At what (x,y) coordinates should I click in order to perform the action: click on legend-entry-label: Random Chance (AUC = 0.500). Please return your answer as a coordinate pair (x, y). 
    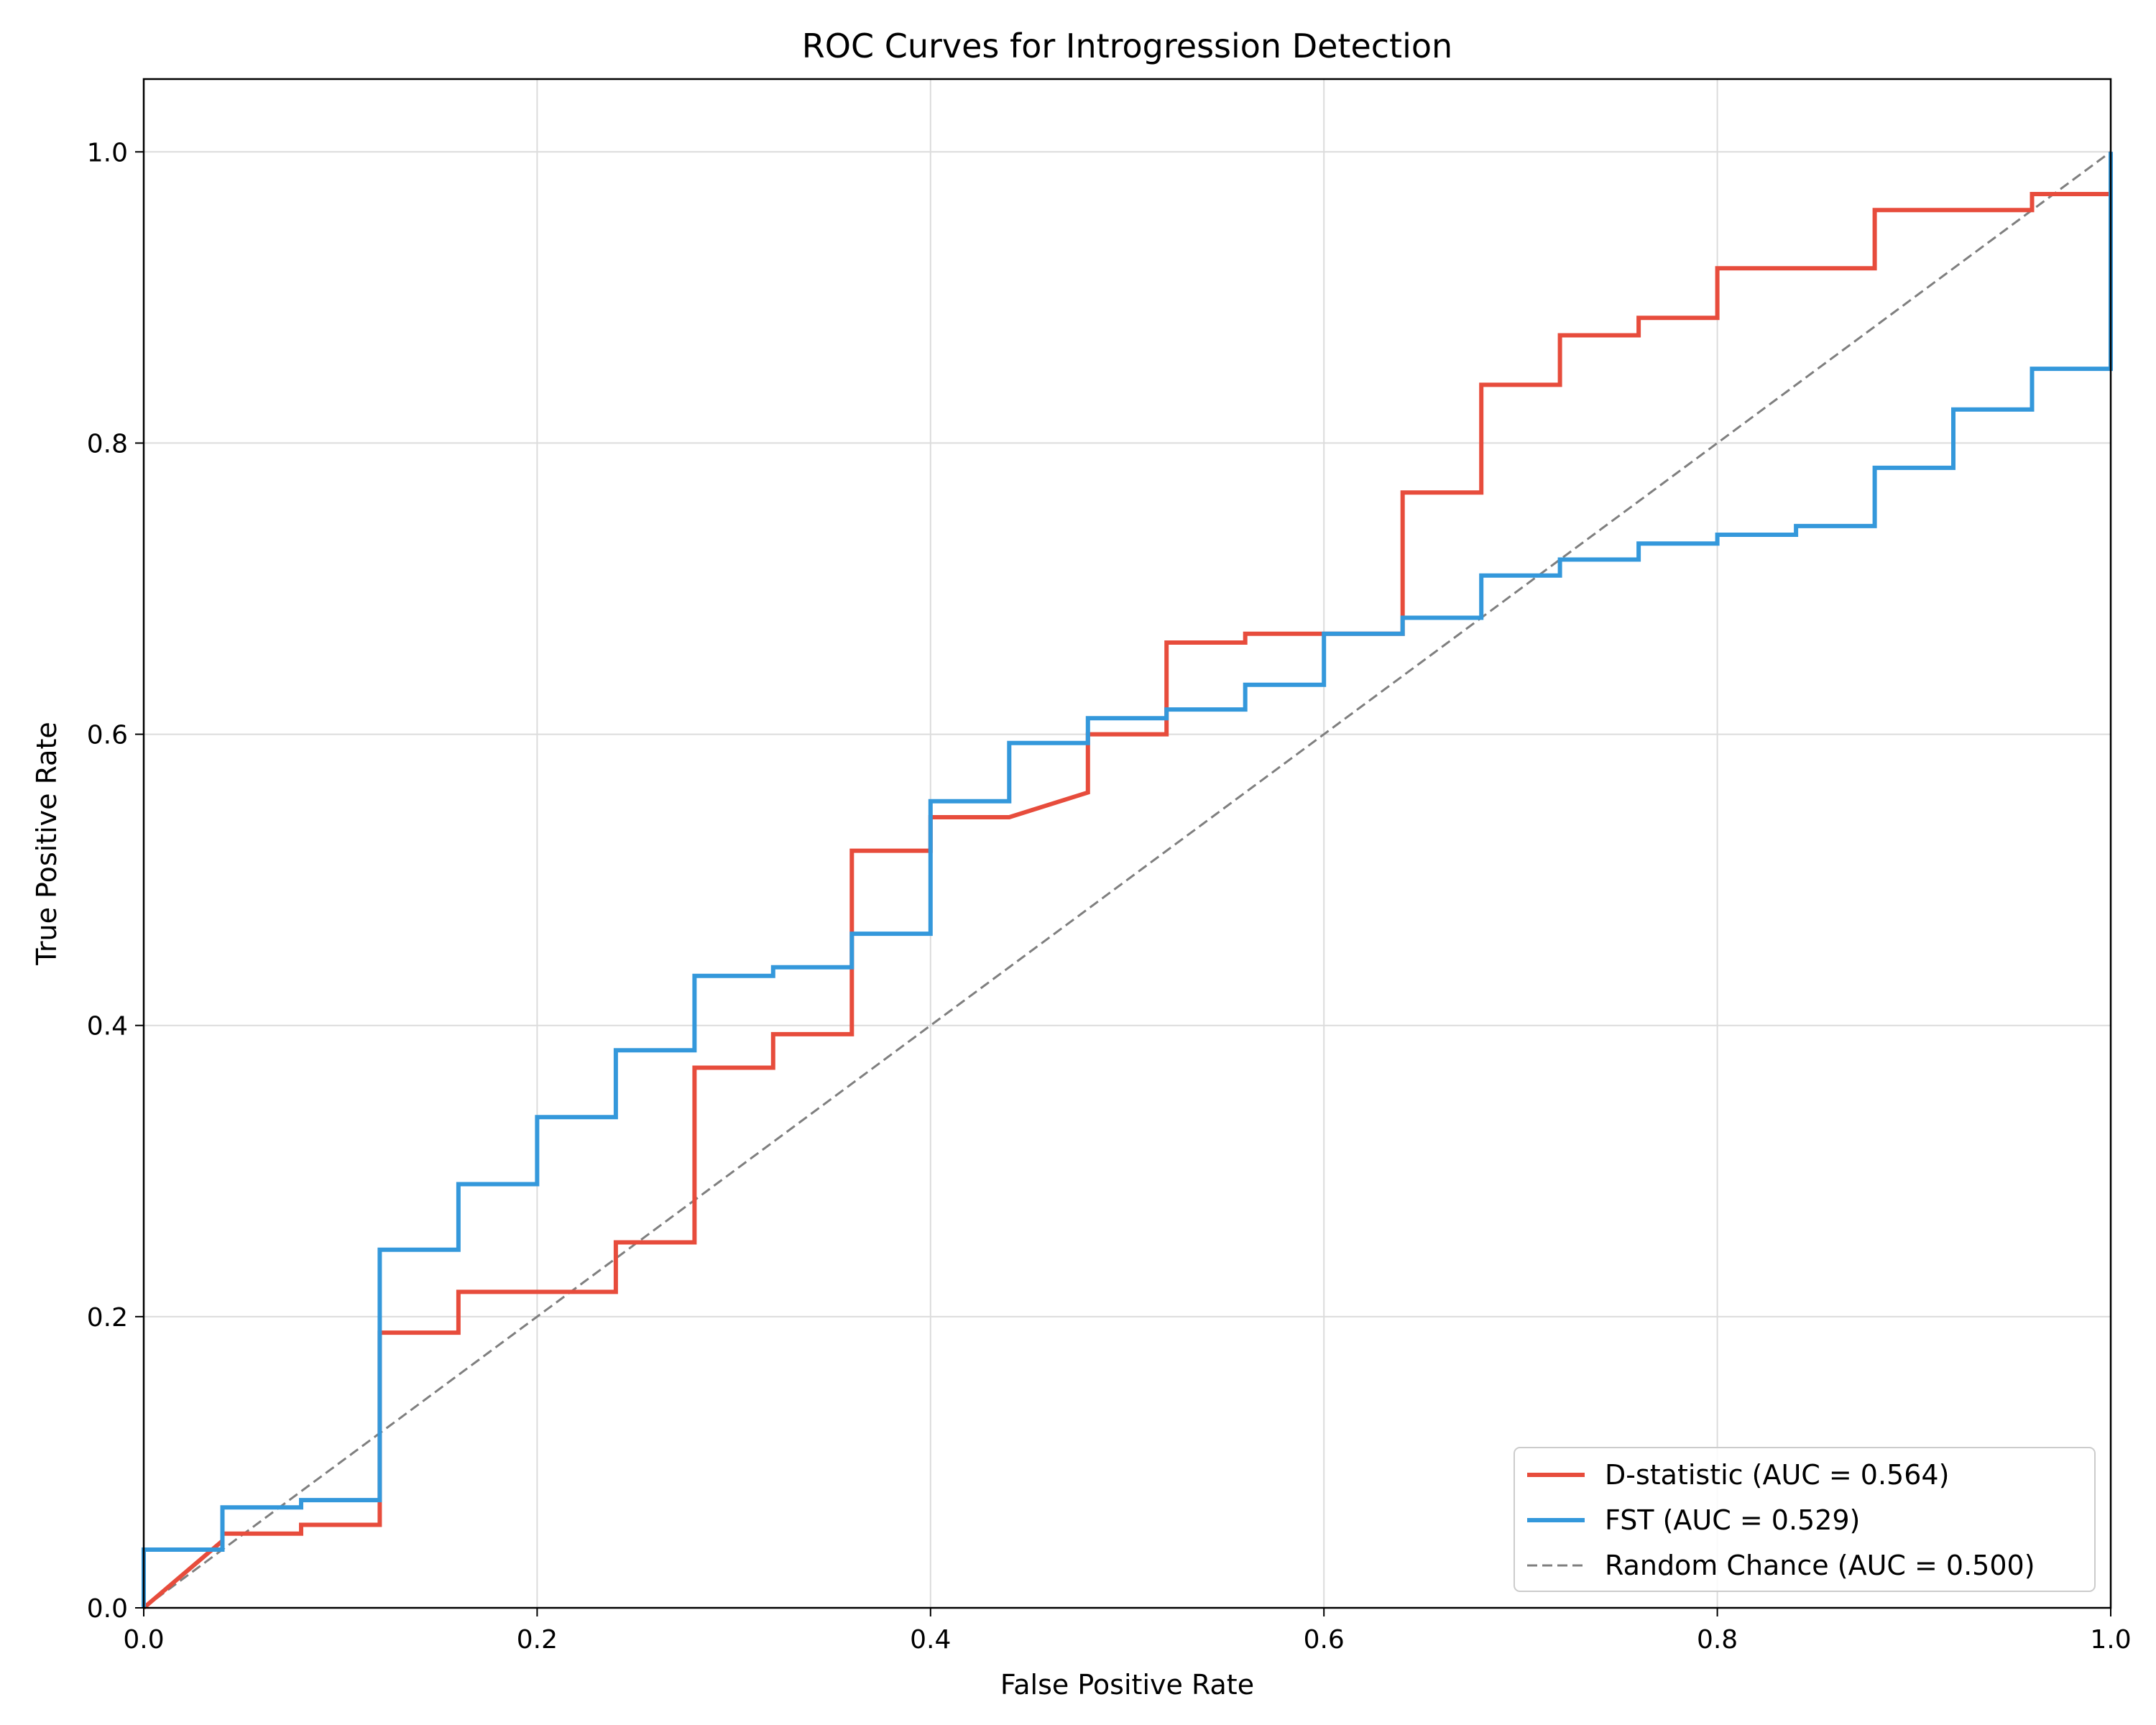
    Looking at the image, I should click on (1820, 1565).